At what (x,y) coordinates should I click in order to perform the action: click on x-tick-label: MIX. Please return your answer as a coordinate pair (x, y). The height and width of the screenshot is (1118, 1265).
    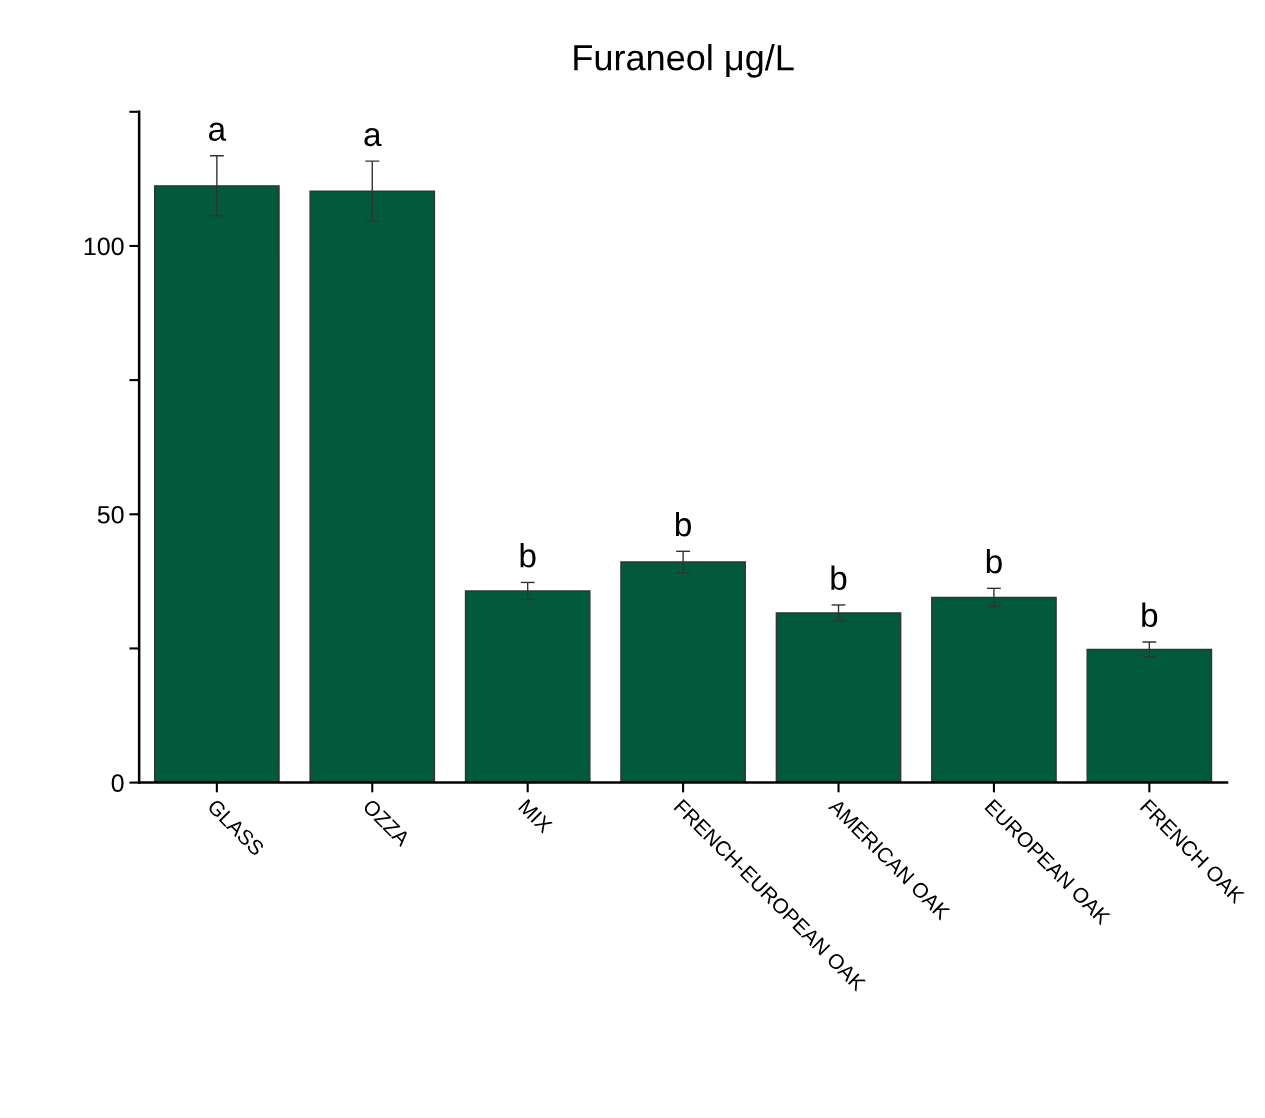
    Looking at the image, I should click on (536, 816).